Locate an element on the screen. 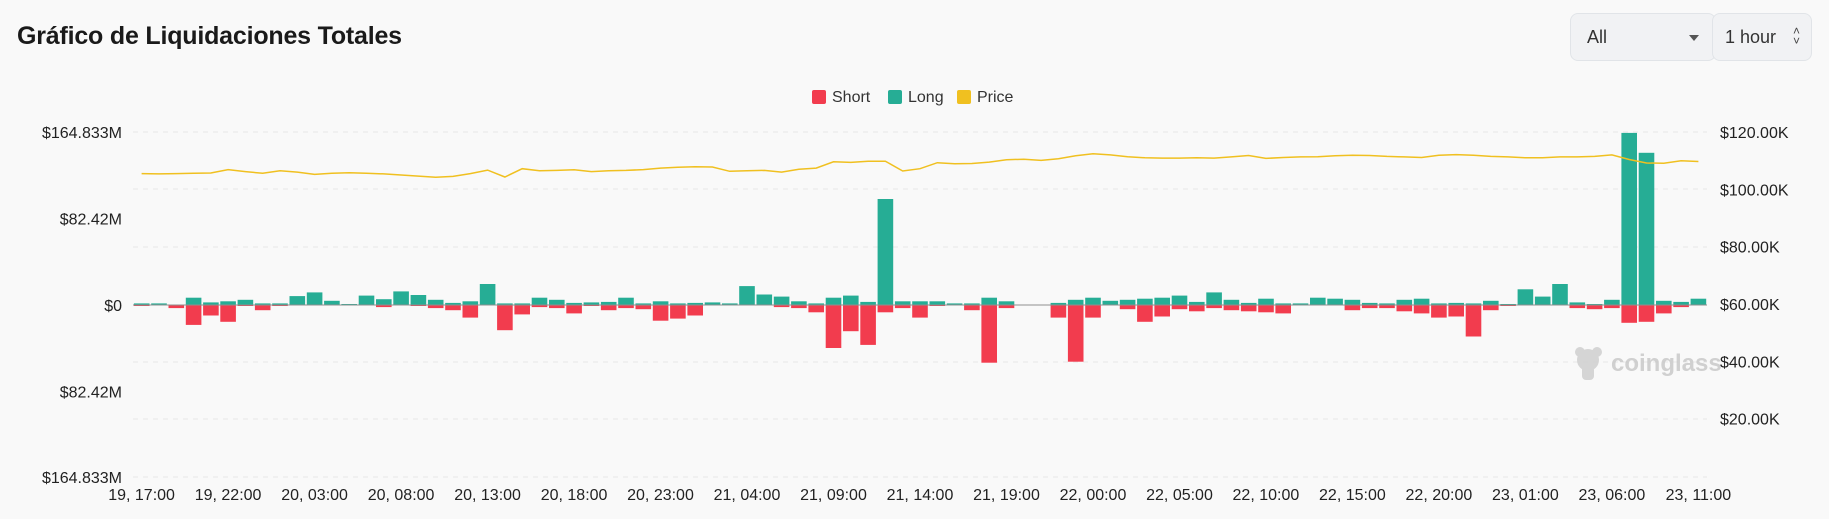  legend-label-short: Short is located at coordinates (851, 97).